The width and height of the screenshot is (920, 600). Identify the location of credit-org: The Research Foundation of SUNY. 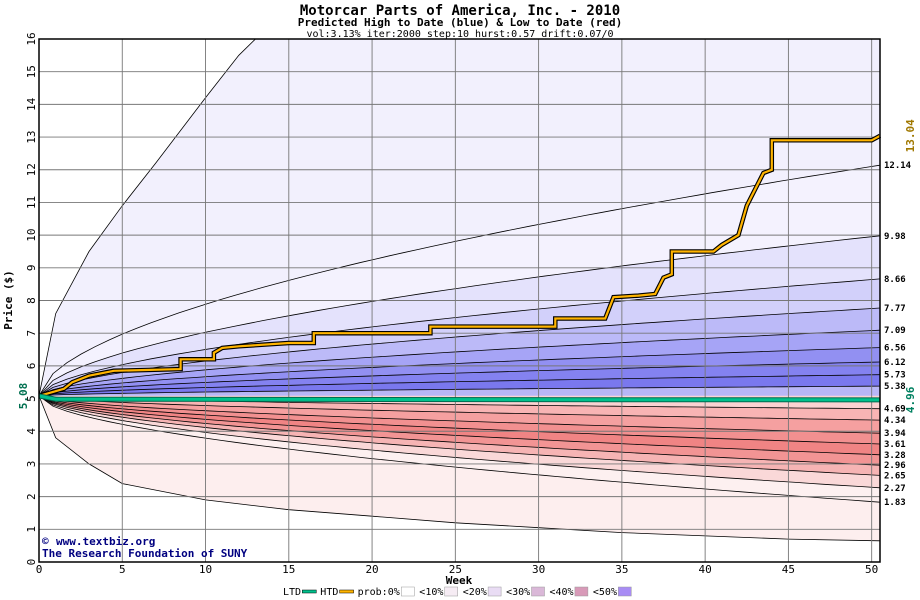
(145, 553).